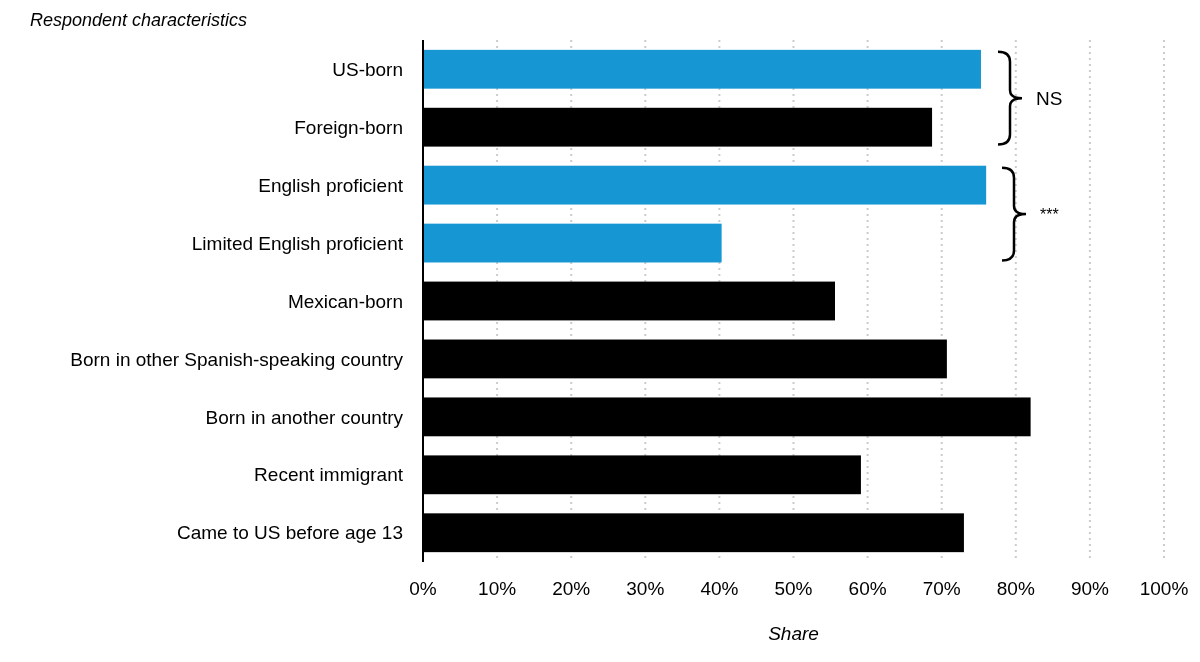  Describe the element at coordinates (329, 475) in the screenshot. I see `y-tick-label: Recent immigrant` at that location.